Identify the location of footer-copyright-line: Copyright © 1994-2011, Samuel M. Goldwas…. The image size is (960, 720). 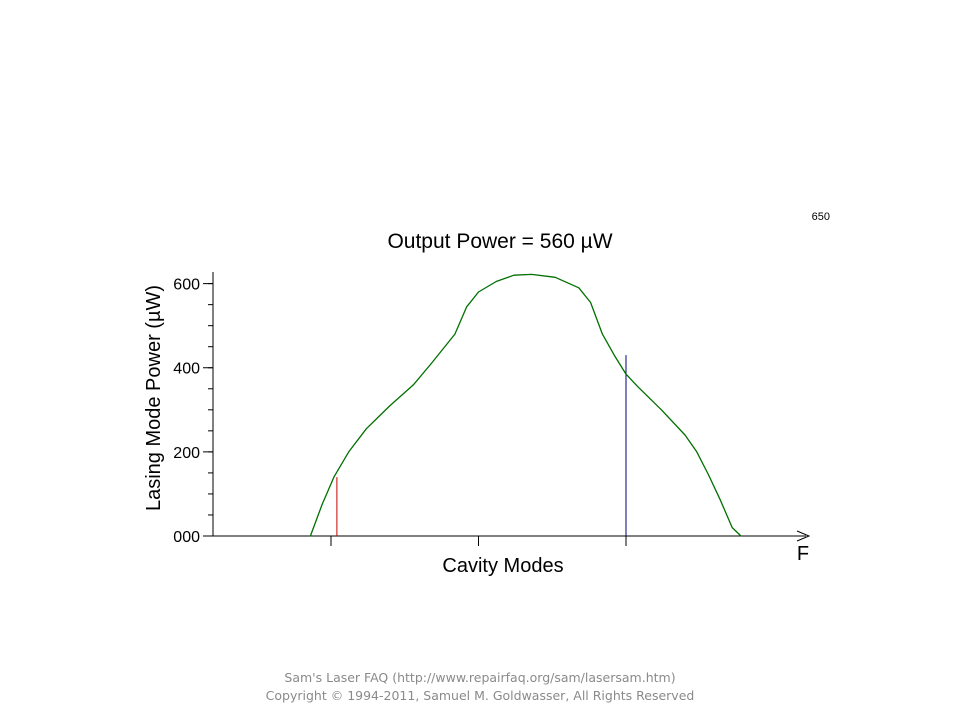
(480, 695).